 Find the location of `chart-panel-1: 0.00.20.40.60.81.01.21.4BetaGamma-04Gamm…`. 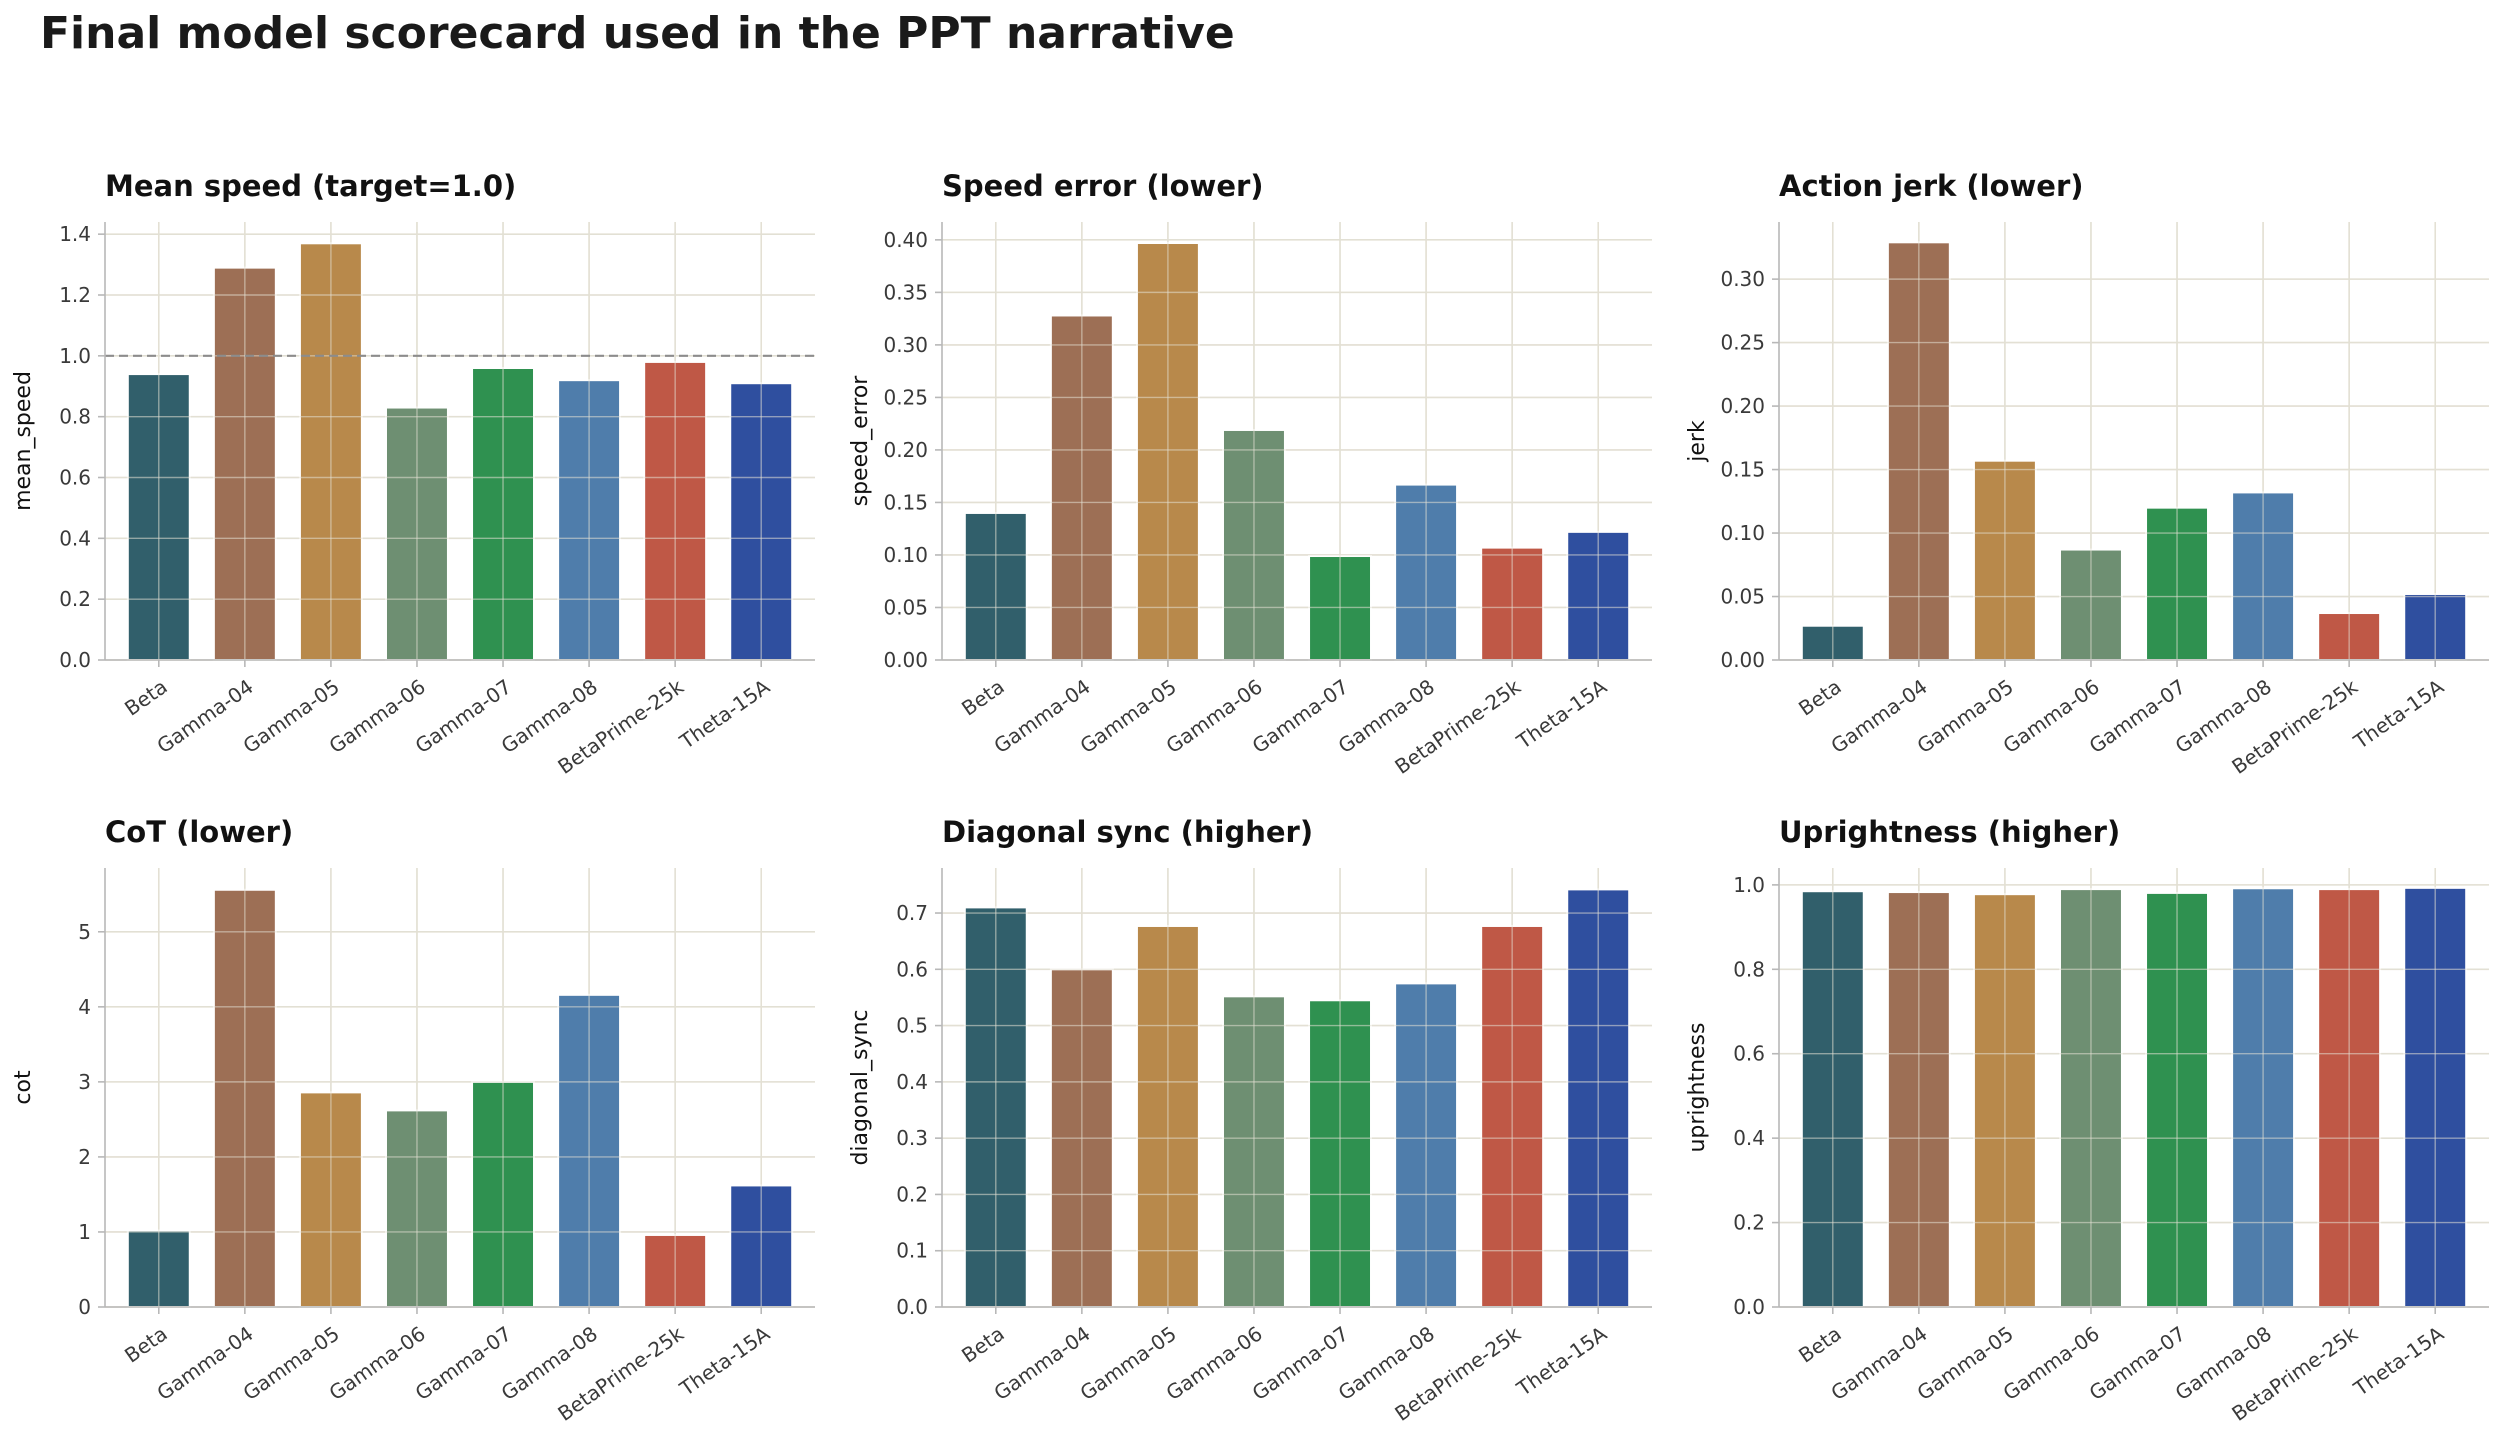

chart-panel-1: 0.00.20.40.60.81.01.21.4BetaGamma-04Gamm… is located at coordinates (413, 474).